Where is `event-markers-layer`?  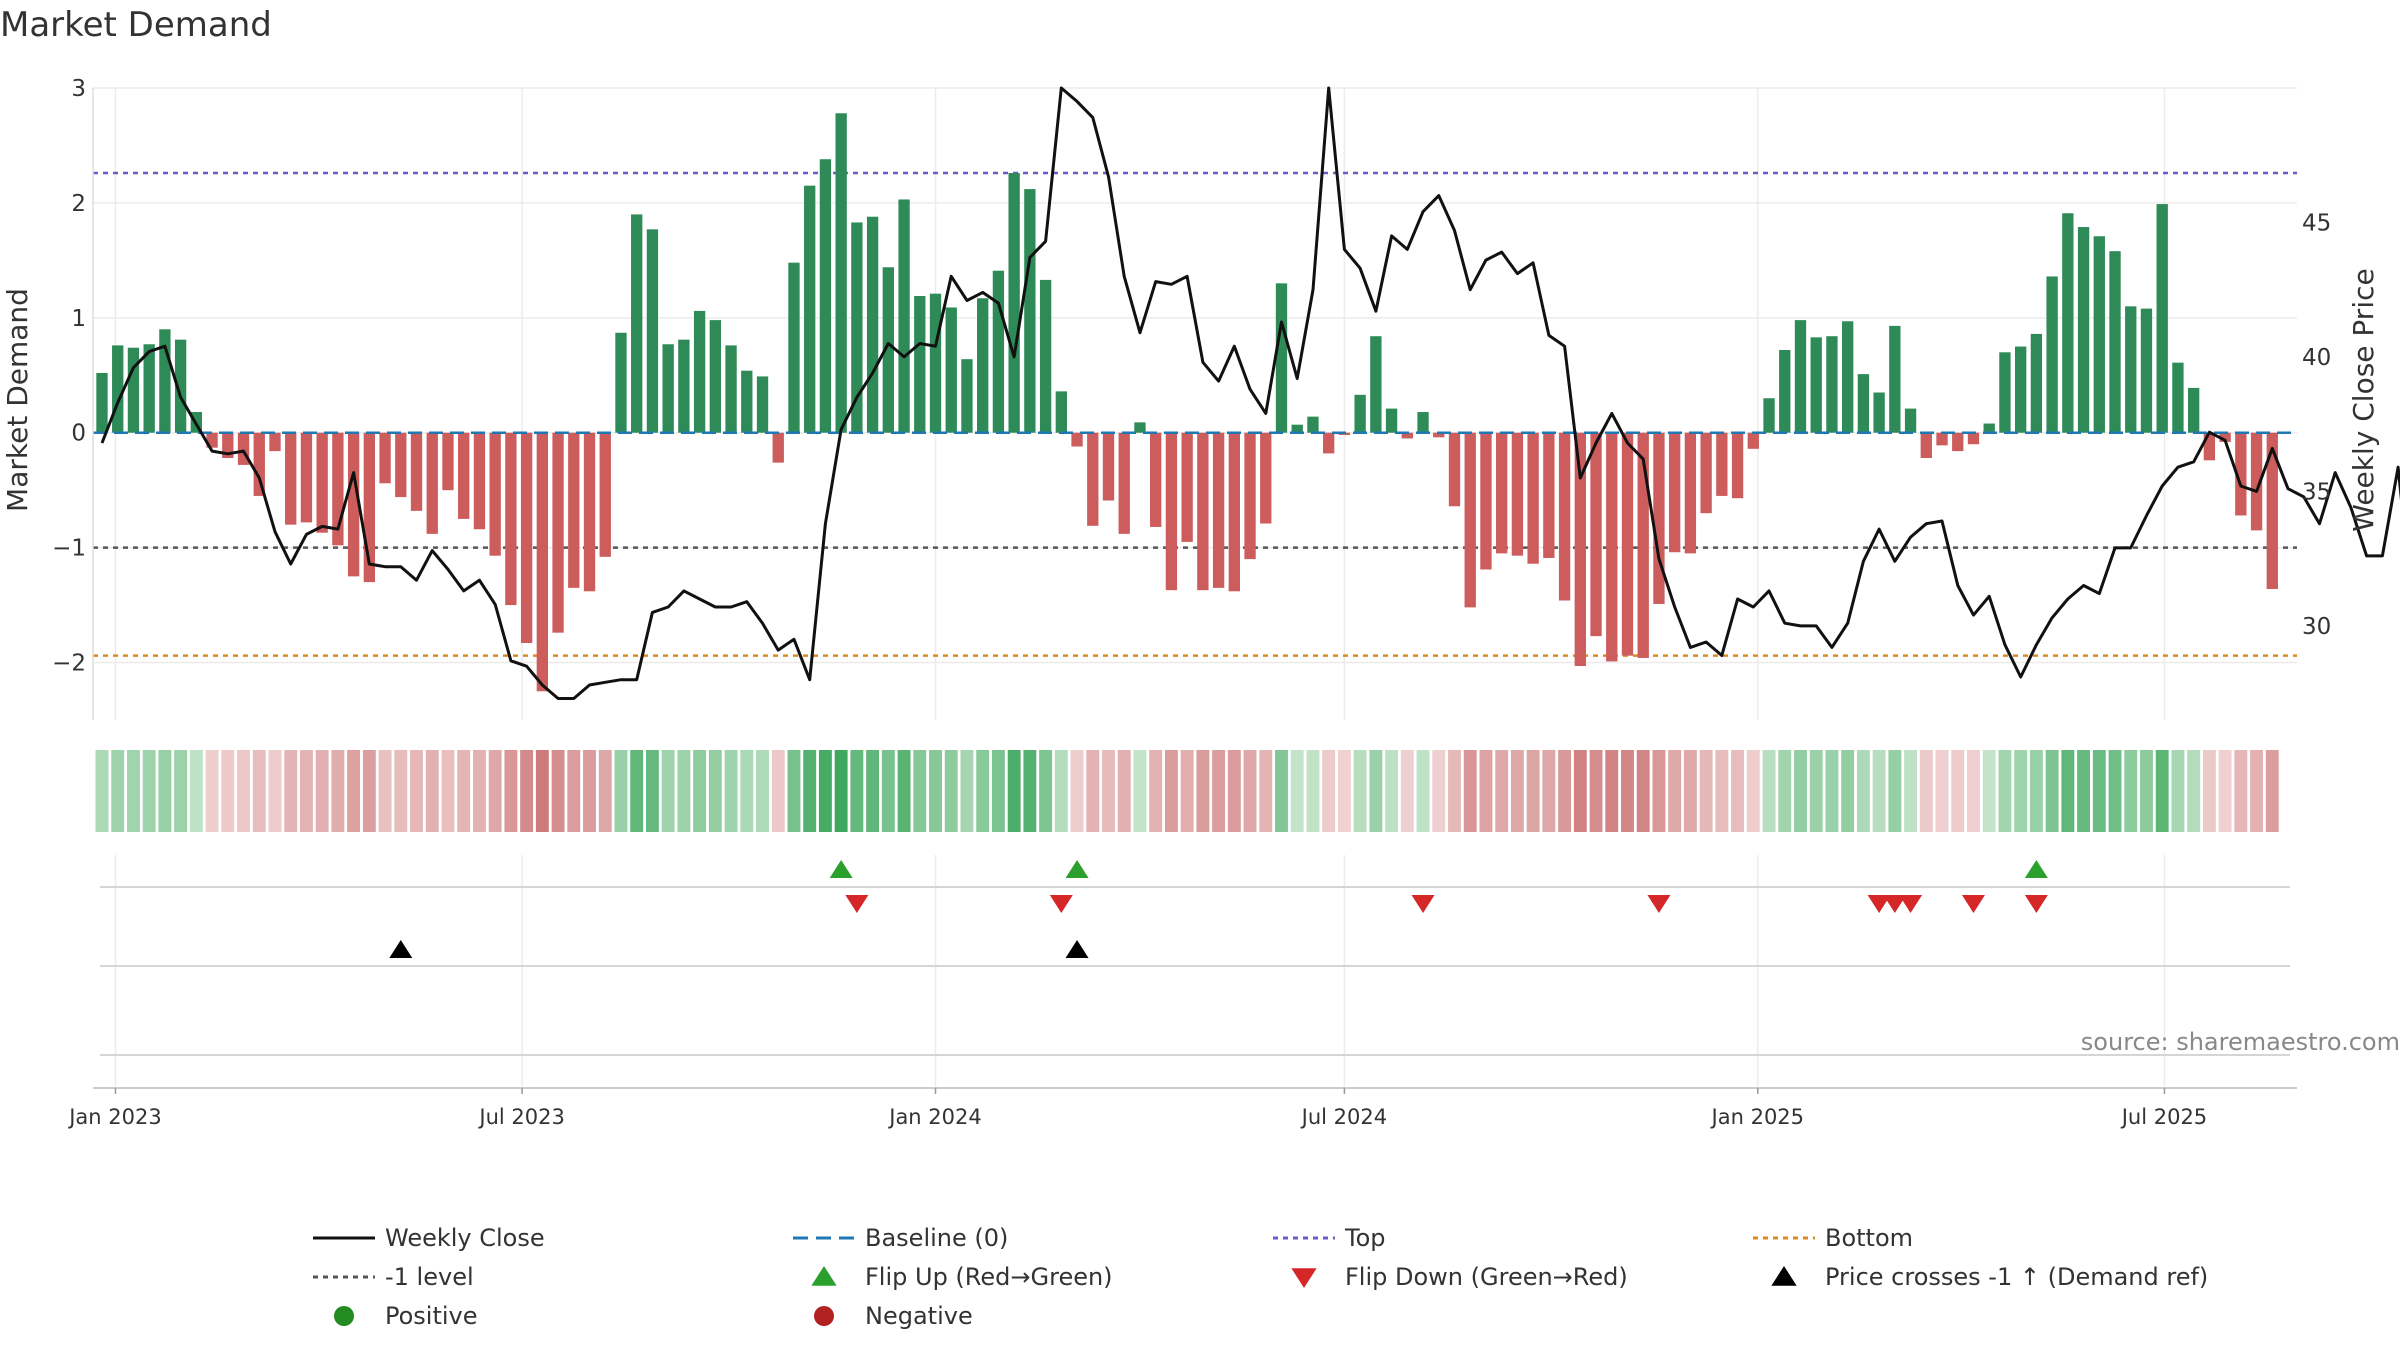
event-markers-layer is located at coordinates (1195, 958).